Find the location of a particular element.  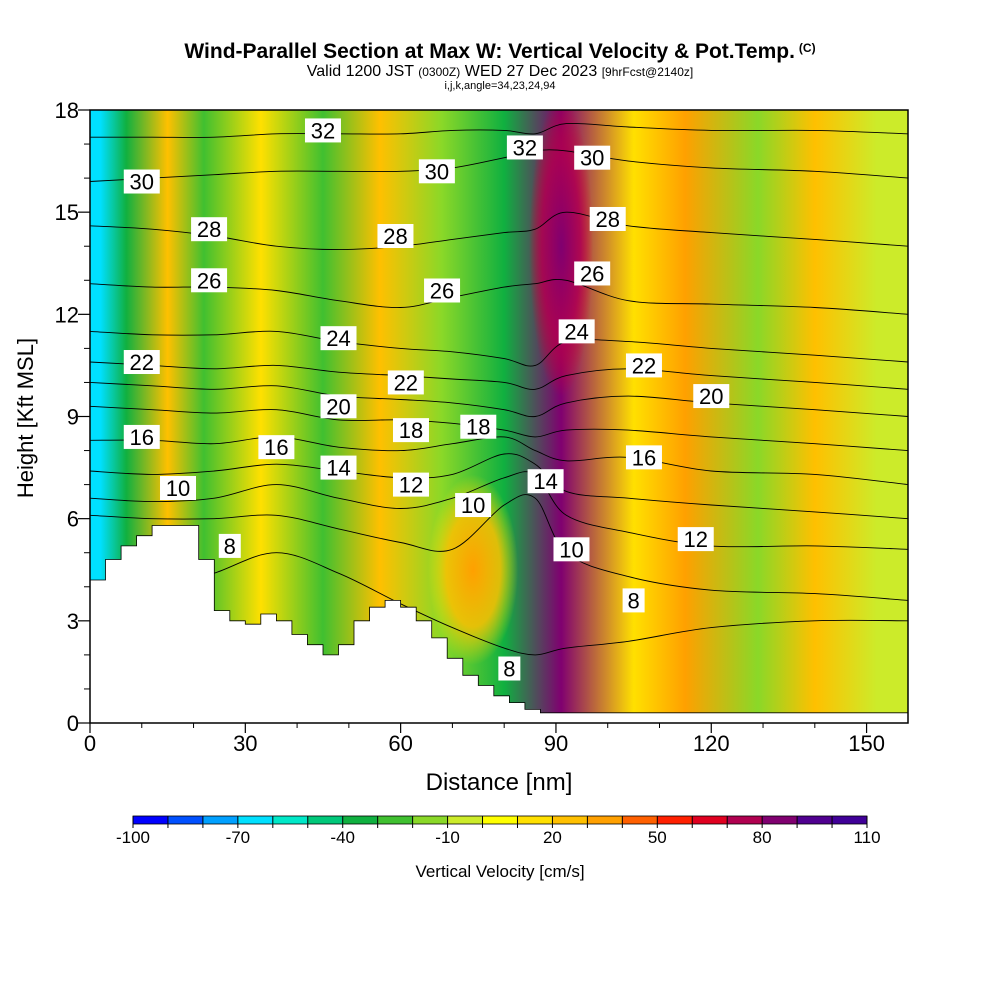

valid-time: Valid 1200 JST is located at coordinates (360, 71).